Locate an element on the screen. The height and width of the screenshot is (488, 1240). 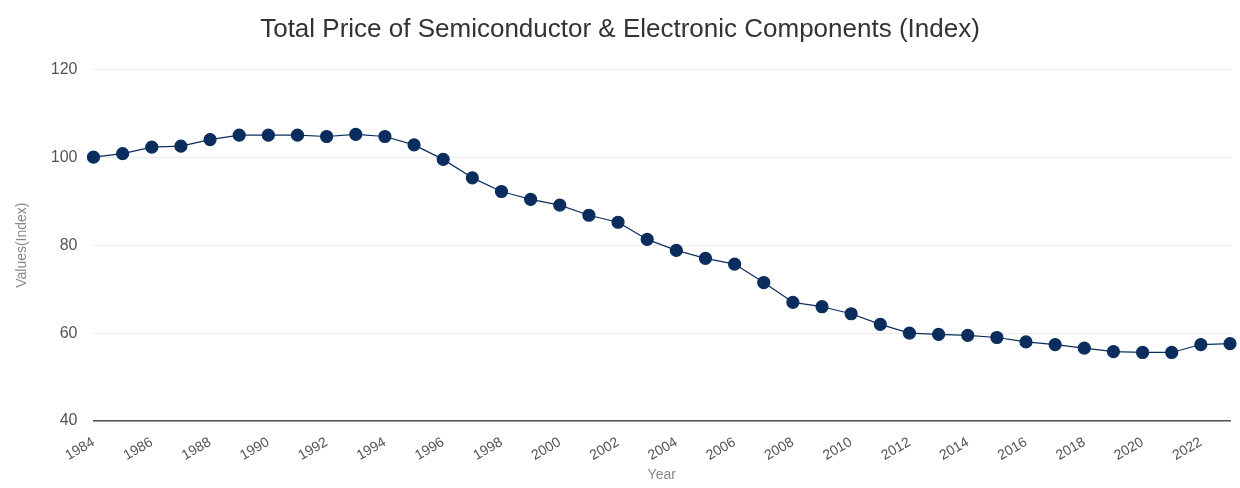
y-axis-title: Values(Index) is located at coordinates (21, 245).